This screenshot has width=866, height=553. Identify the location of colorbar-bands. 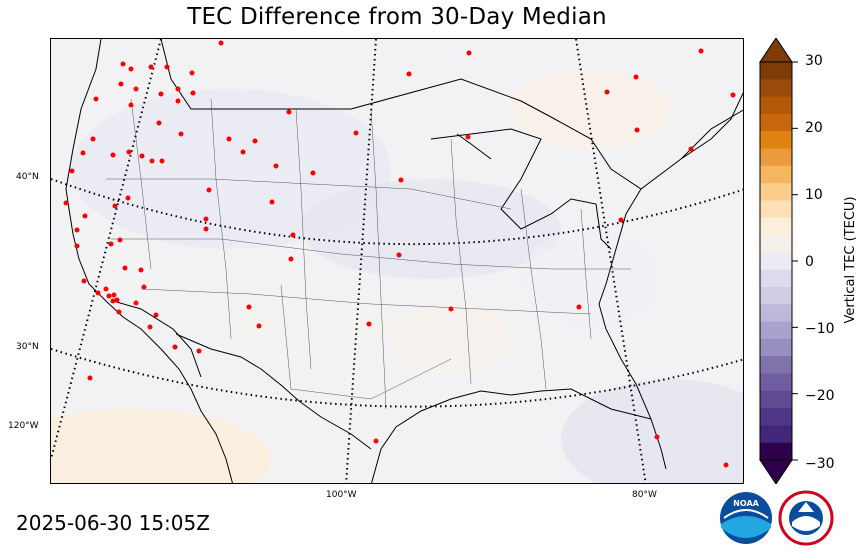
(776, 261).